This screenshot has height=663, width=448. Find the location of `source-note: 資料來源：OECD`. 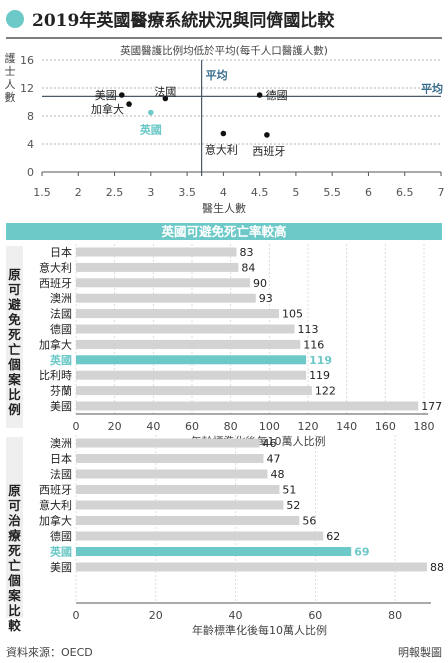

source-note: 資料來源：OECD is located at coordinates (49, 652).